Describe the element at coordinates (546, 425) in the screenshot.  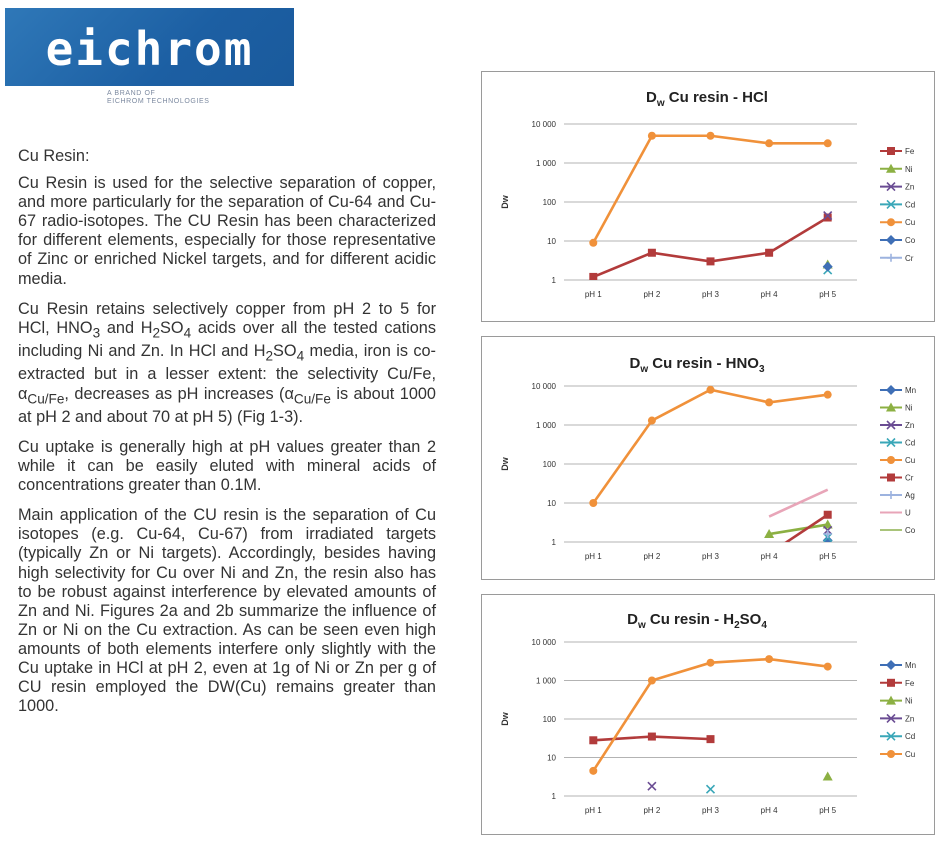
I see `y-tick-label: 1 000` at that location.